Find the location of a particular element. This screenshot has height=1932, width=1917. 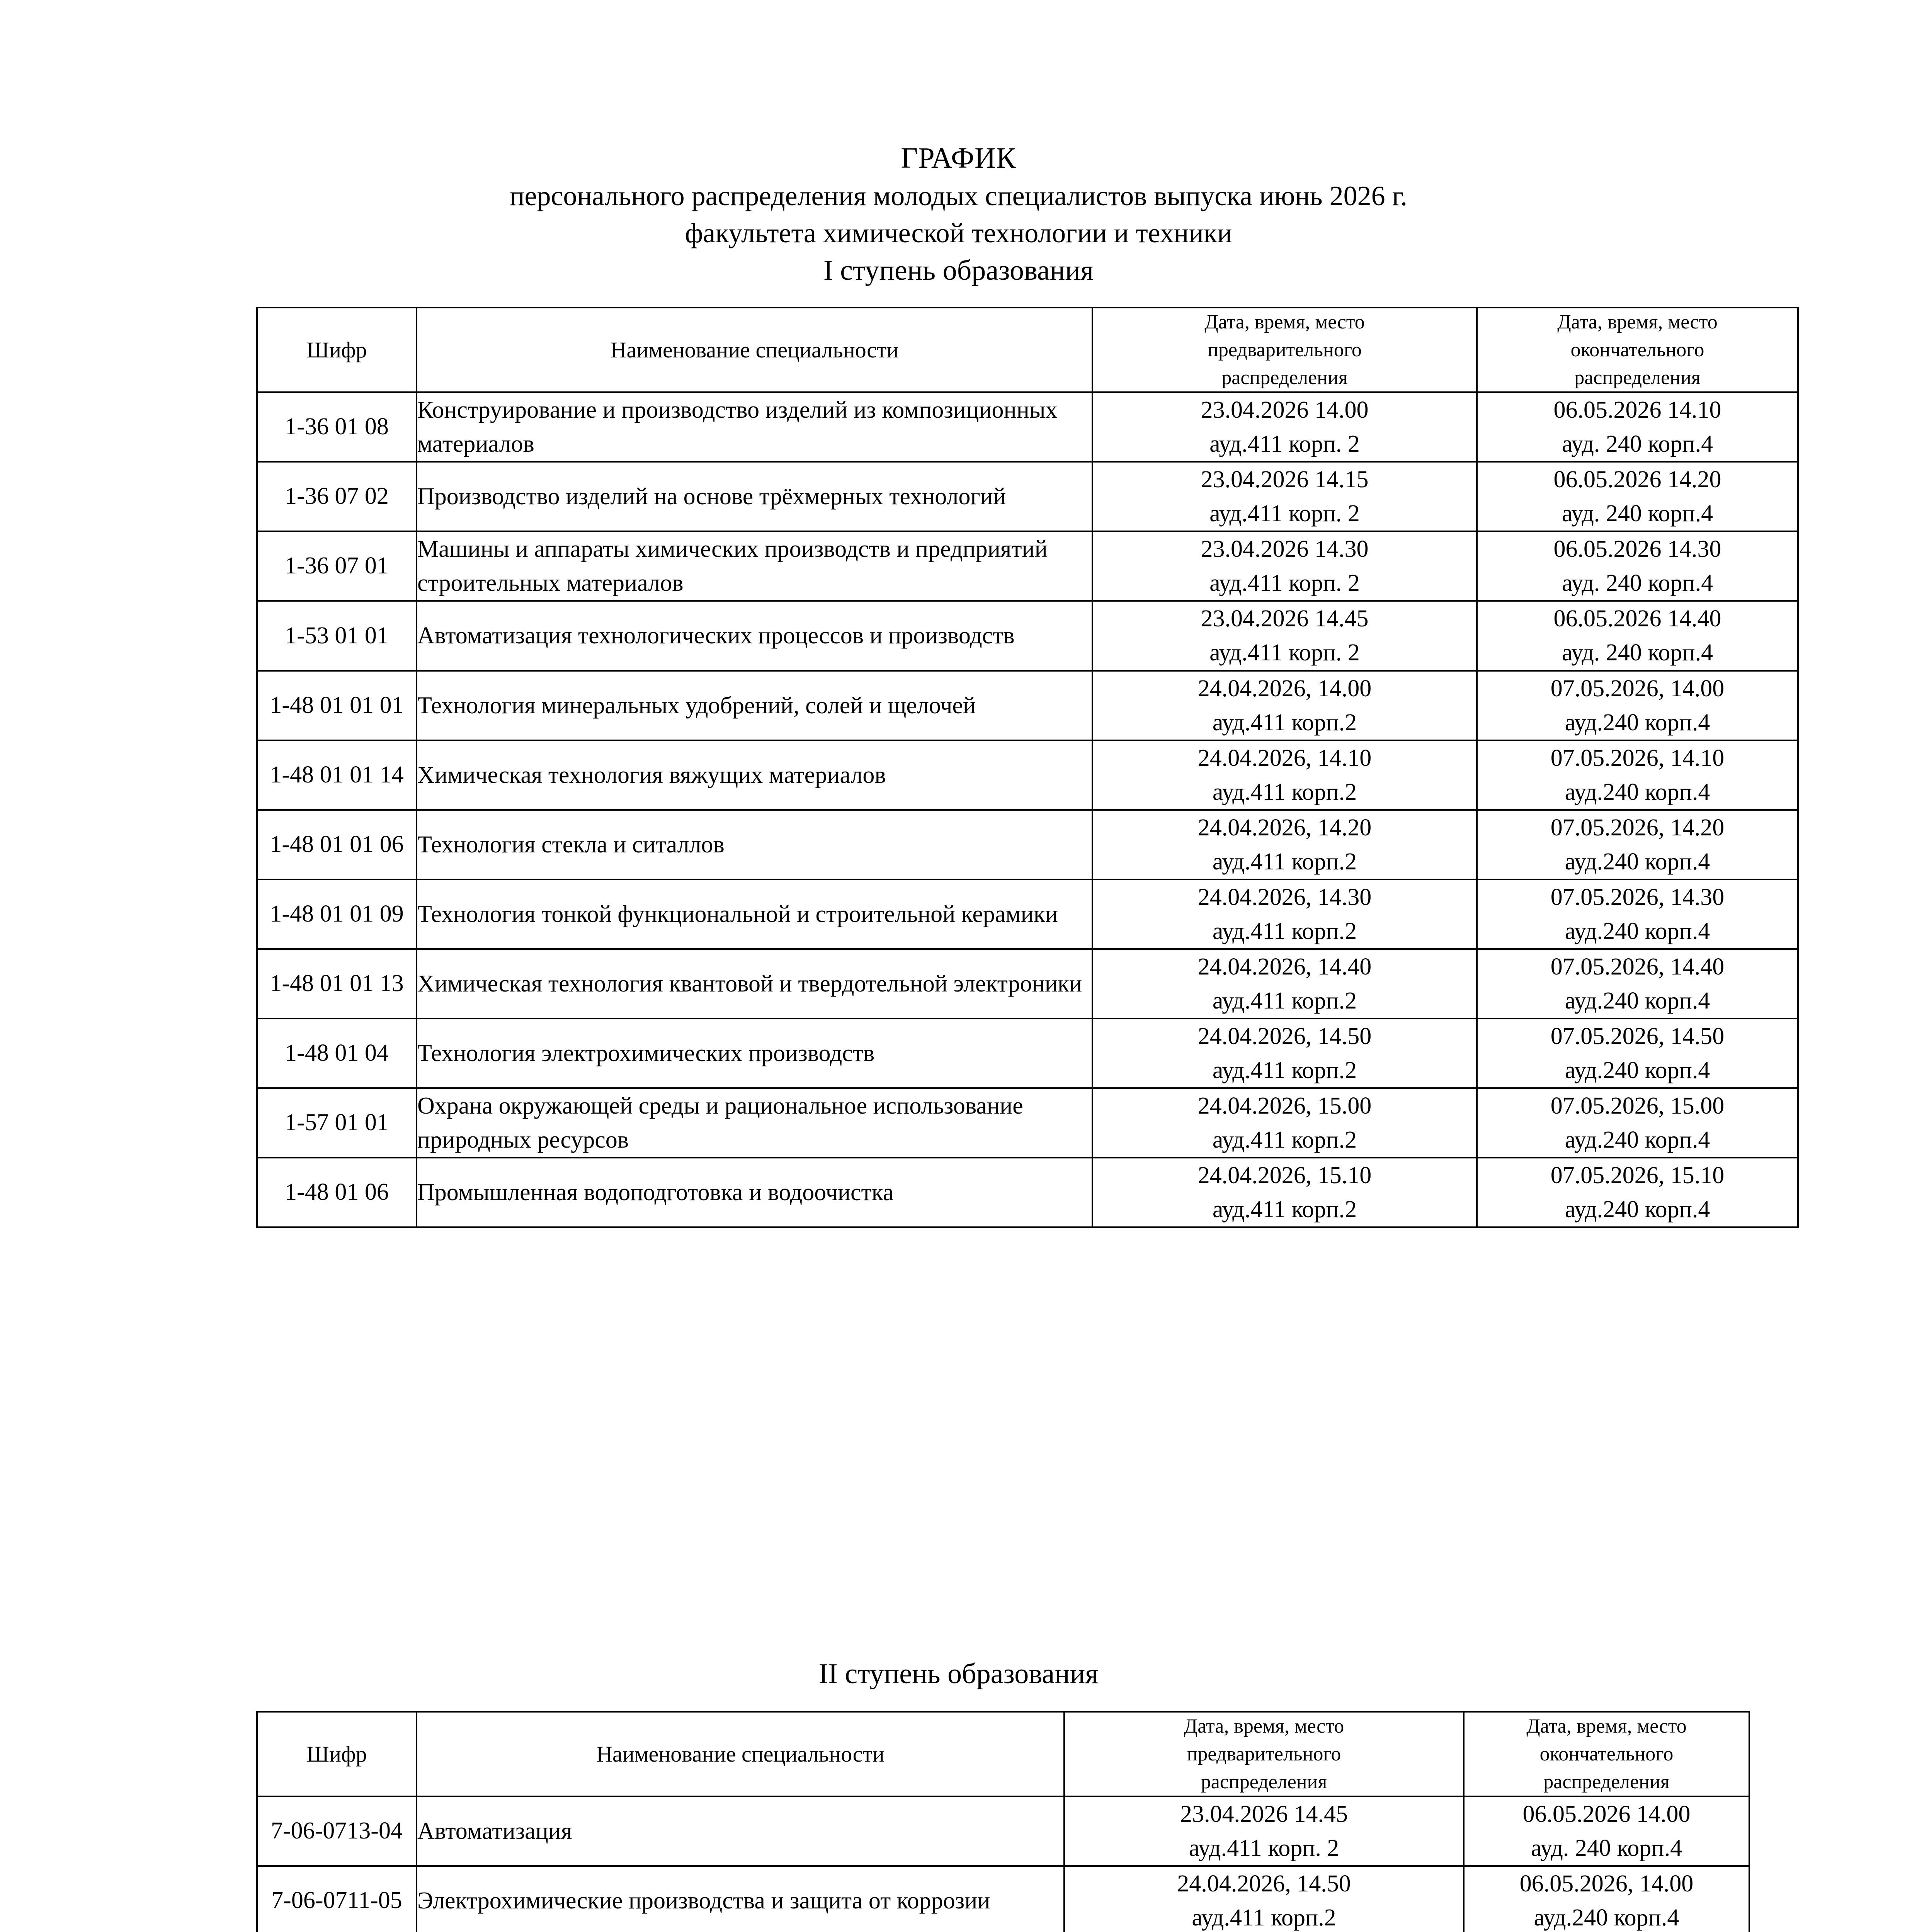

cell-code: 7-06-0711-05 is located at coordinates (337, 1899).